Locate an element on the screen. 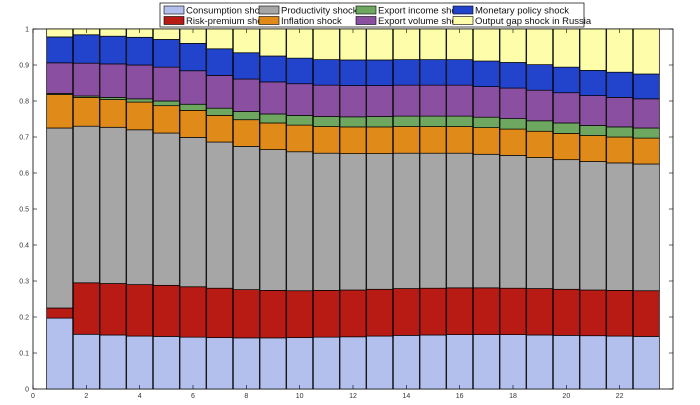  bar-segment-5-x4 is located at coordinates (140, 100).